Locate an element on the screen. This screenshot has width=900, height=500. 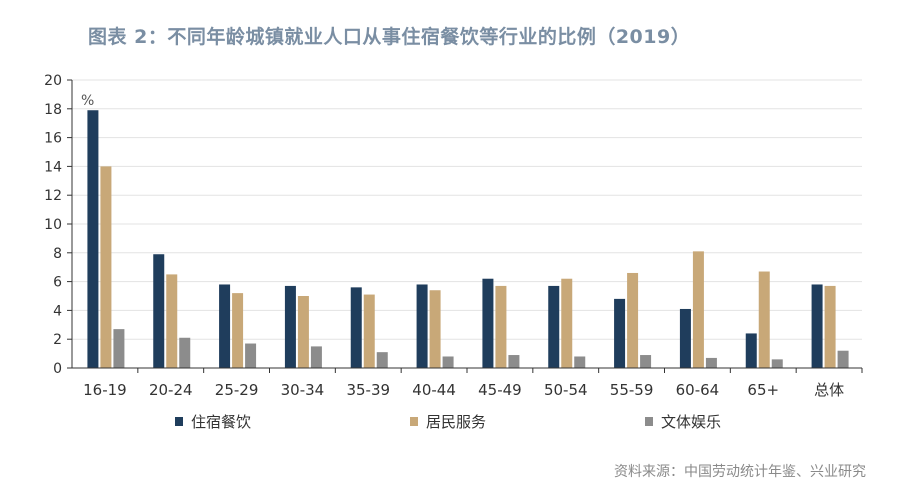
y-tick-label: 2 is located at coordinates (57, 340).